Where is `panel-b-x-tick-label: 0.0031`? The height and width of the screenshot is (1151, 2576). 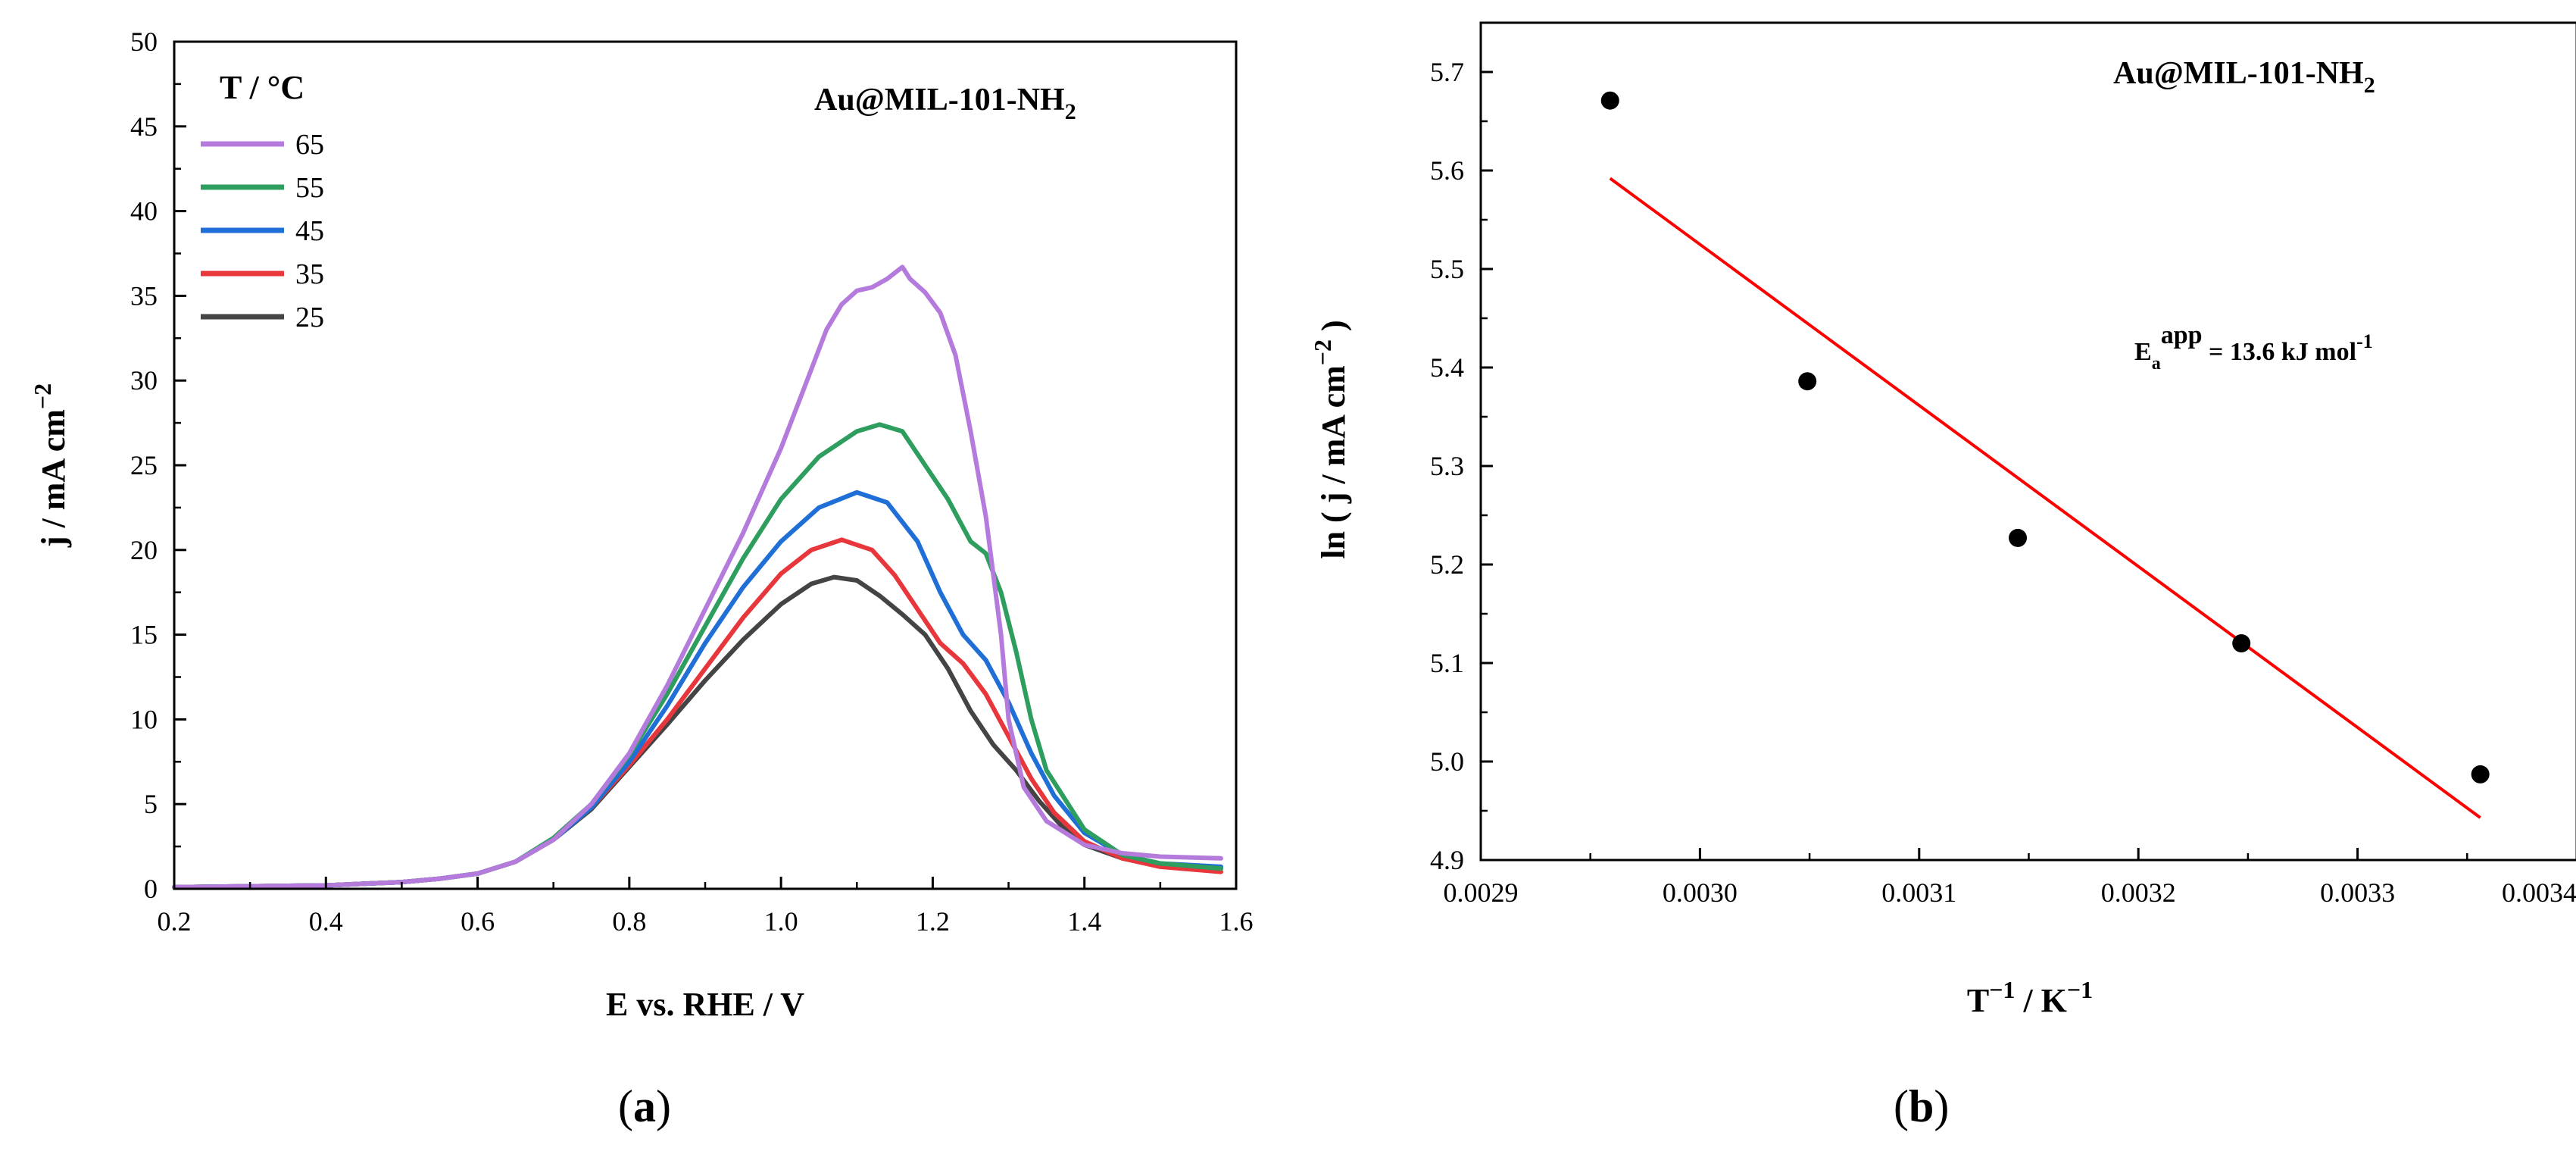
panel-b-x-tick-label: 0.0031 is located at coordinates (1919, 893).